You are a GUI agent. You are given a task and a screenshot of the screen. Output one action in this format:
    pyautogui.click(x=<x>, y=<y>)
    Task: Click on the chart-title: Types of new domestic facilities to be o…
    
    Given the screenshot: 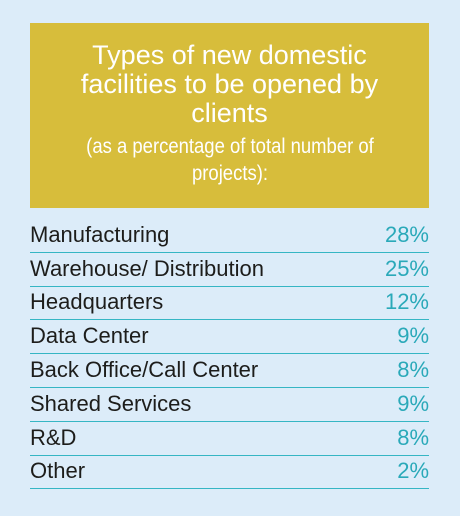 What is the action you would take?
    pyautogui.click(x=229, y=84)
    